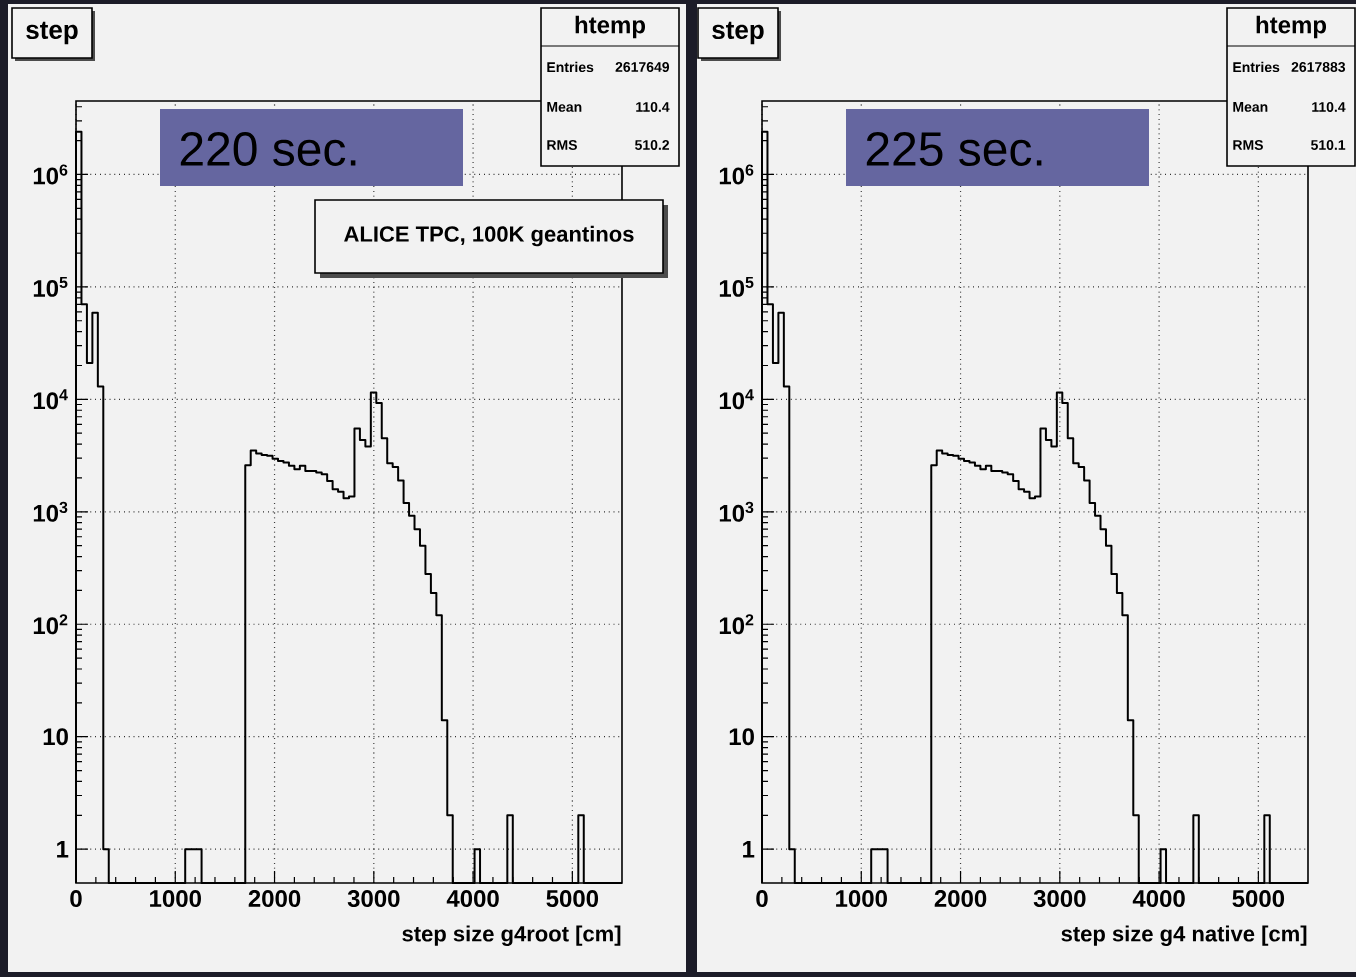  What do you see at coordinates (1328, 145) in the screenshot?
I see `text: 510.1` at bounding box center [1328, 145].